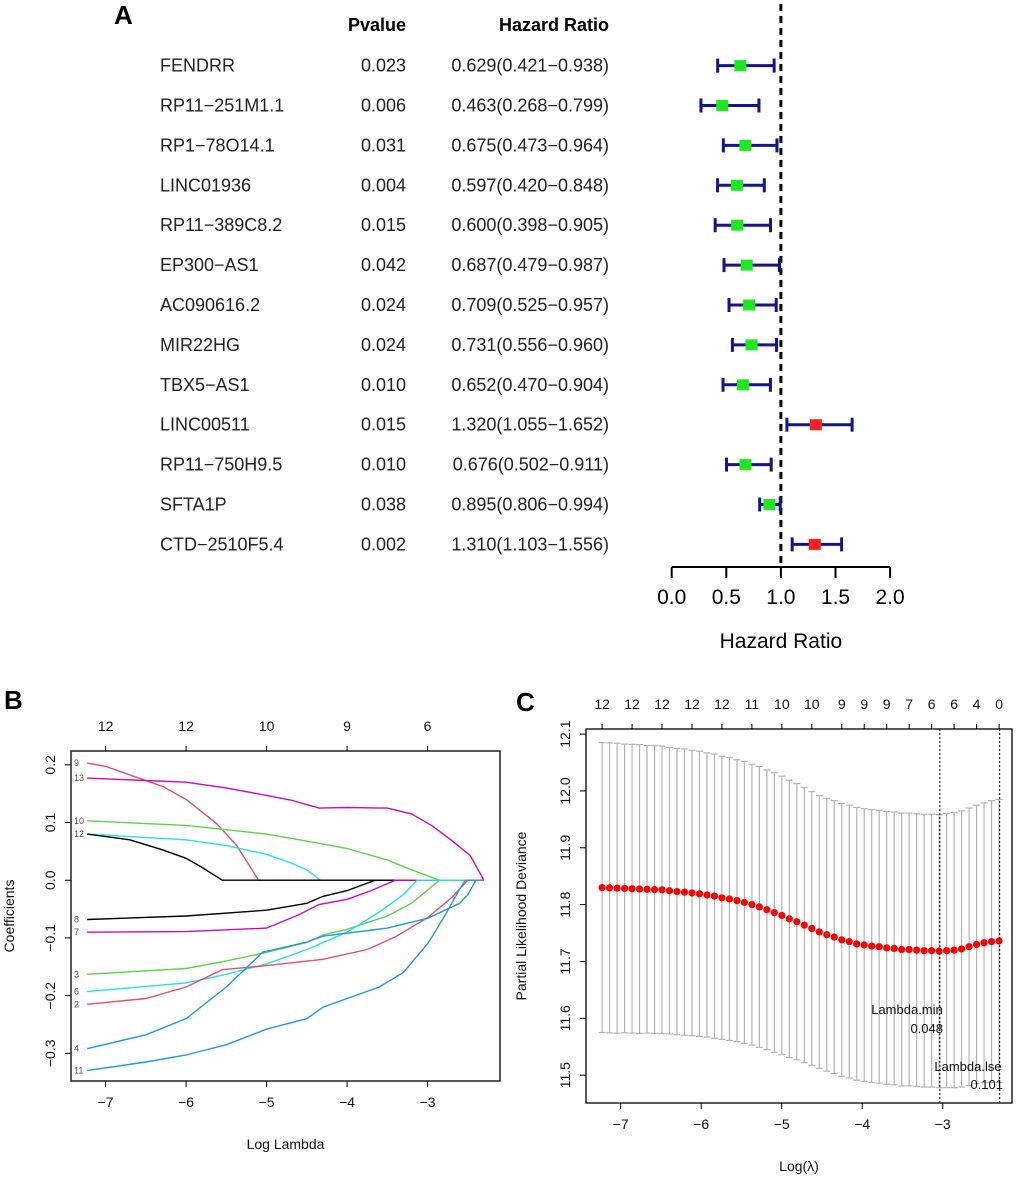 This screenshot has width=1020, height=1178. I want to click on gene-name: MIR22HG, so click(200, 345).